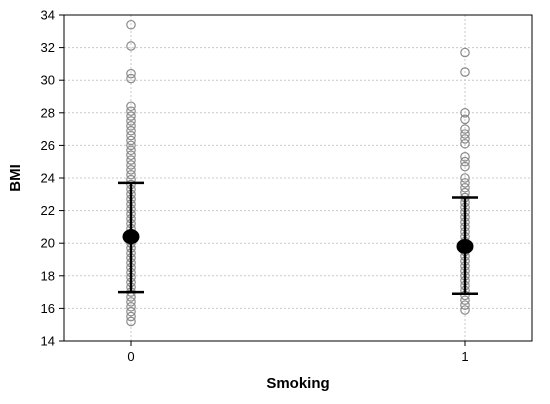  I want to click on y-tick-label: 24, so click(48, 178).